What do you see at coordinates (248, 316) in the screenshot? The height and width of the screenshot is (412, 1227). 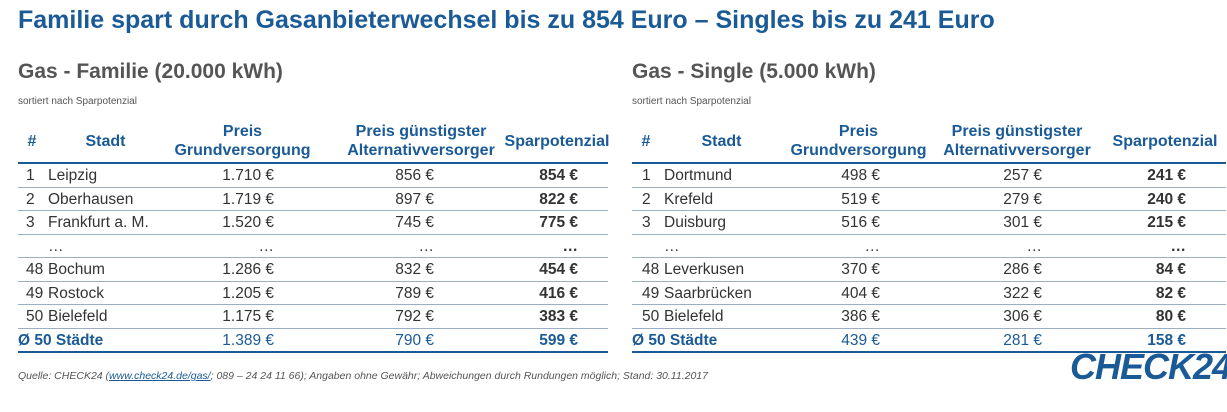 I see `cell-base-price: 1.175 €` at bounding box center [248, 316].